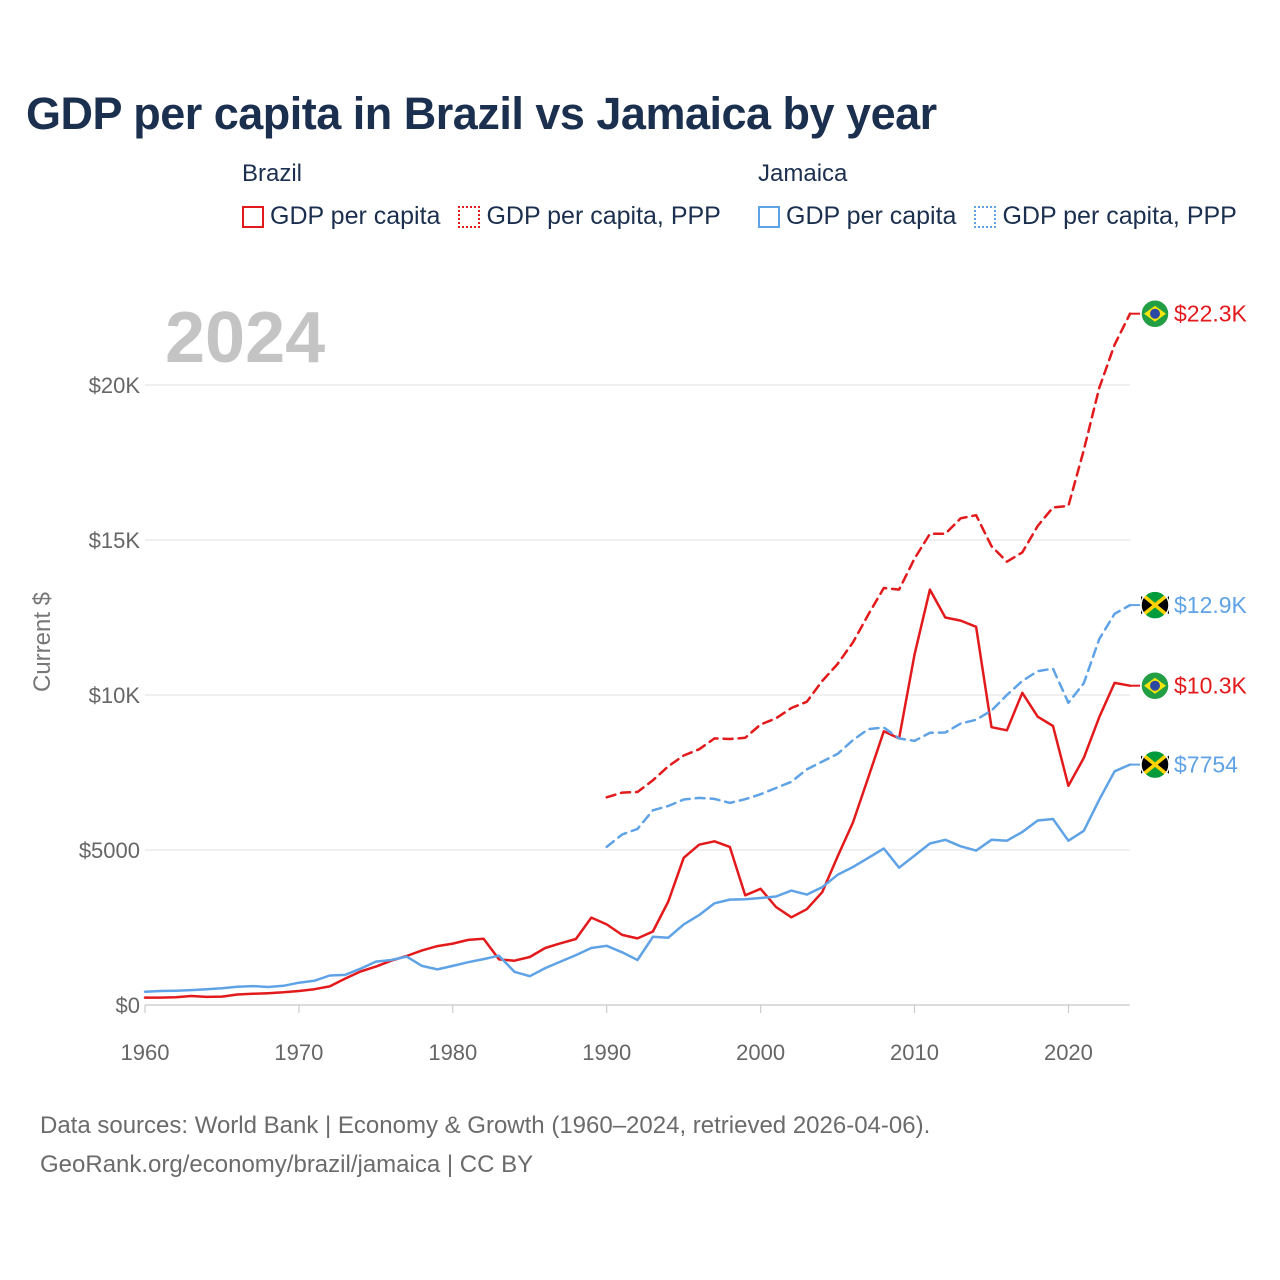  What do you see at coordinates (42, 642) in the screenshot?
I see `y-axis-title: Current $` at bounding box center [42, 642].